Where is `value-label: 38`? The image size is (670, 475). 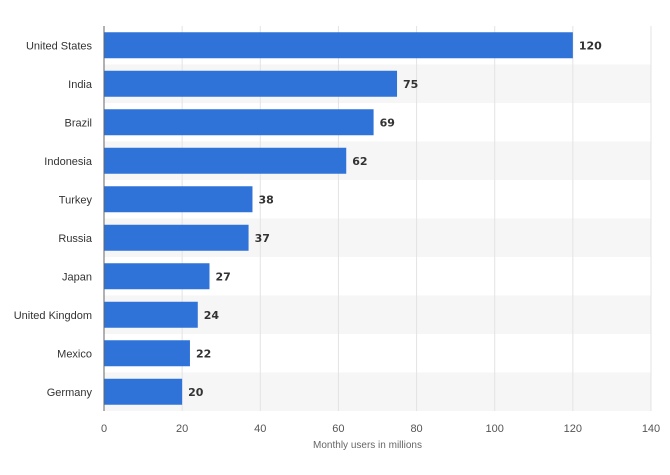
value-label: 38 is located at coordinates (265, 199).